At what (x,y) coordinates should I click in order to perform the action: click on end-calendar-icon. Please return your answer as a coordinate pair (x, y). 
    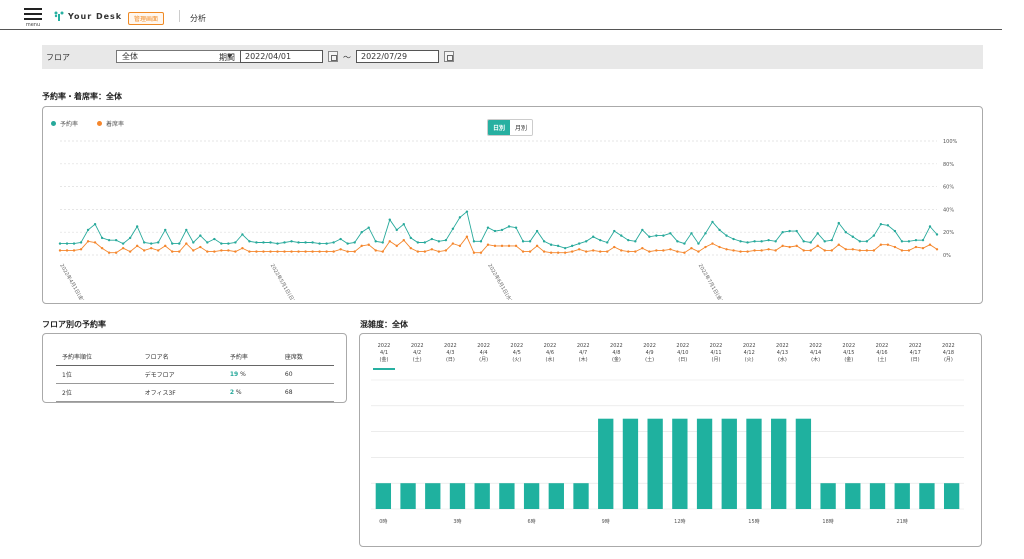
    Looking at the image, I should click on (449, 56).